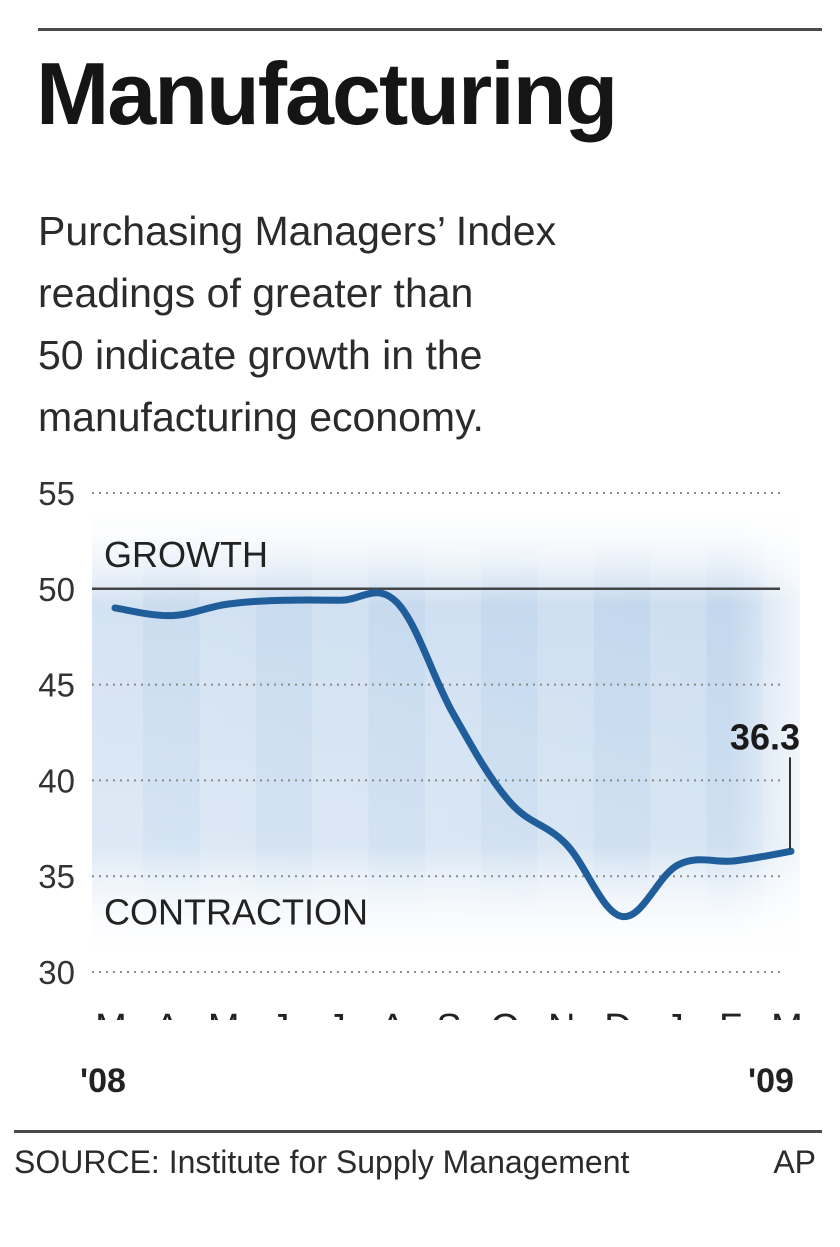  Describe the element at coordinates (765, 783) in the screenshot. I see `value-callout: 36.3` at that location.